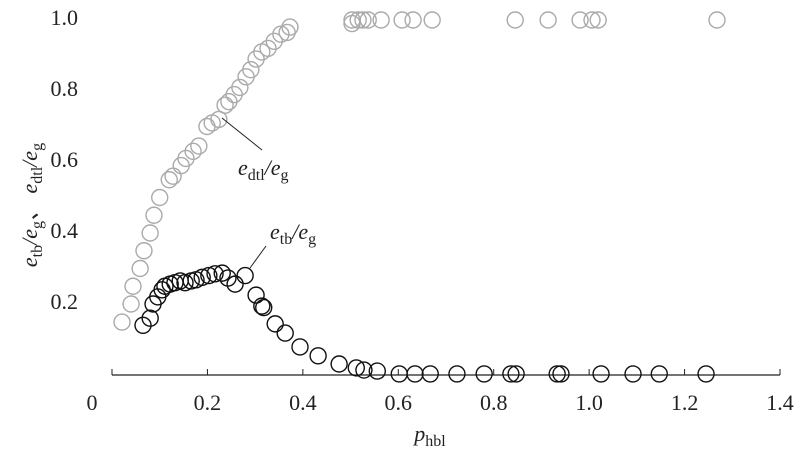 The width and height of the screenshot is (800, 453). I want to click on y-tick-label: 0.6, so click(65, 159).